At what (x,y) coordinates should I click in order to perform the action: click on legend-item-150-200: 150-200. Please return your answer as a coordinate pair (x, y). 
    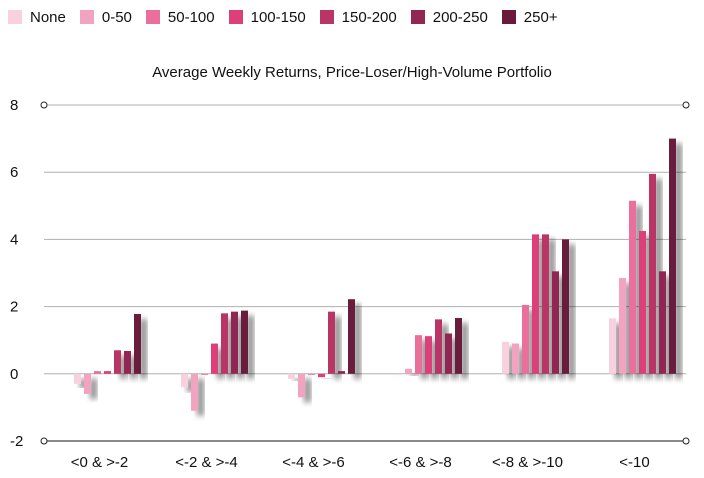
    Looking at the image, I should click on (358, 17).